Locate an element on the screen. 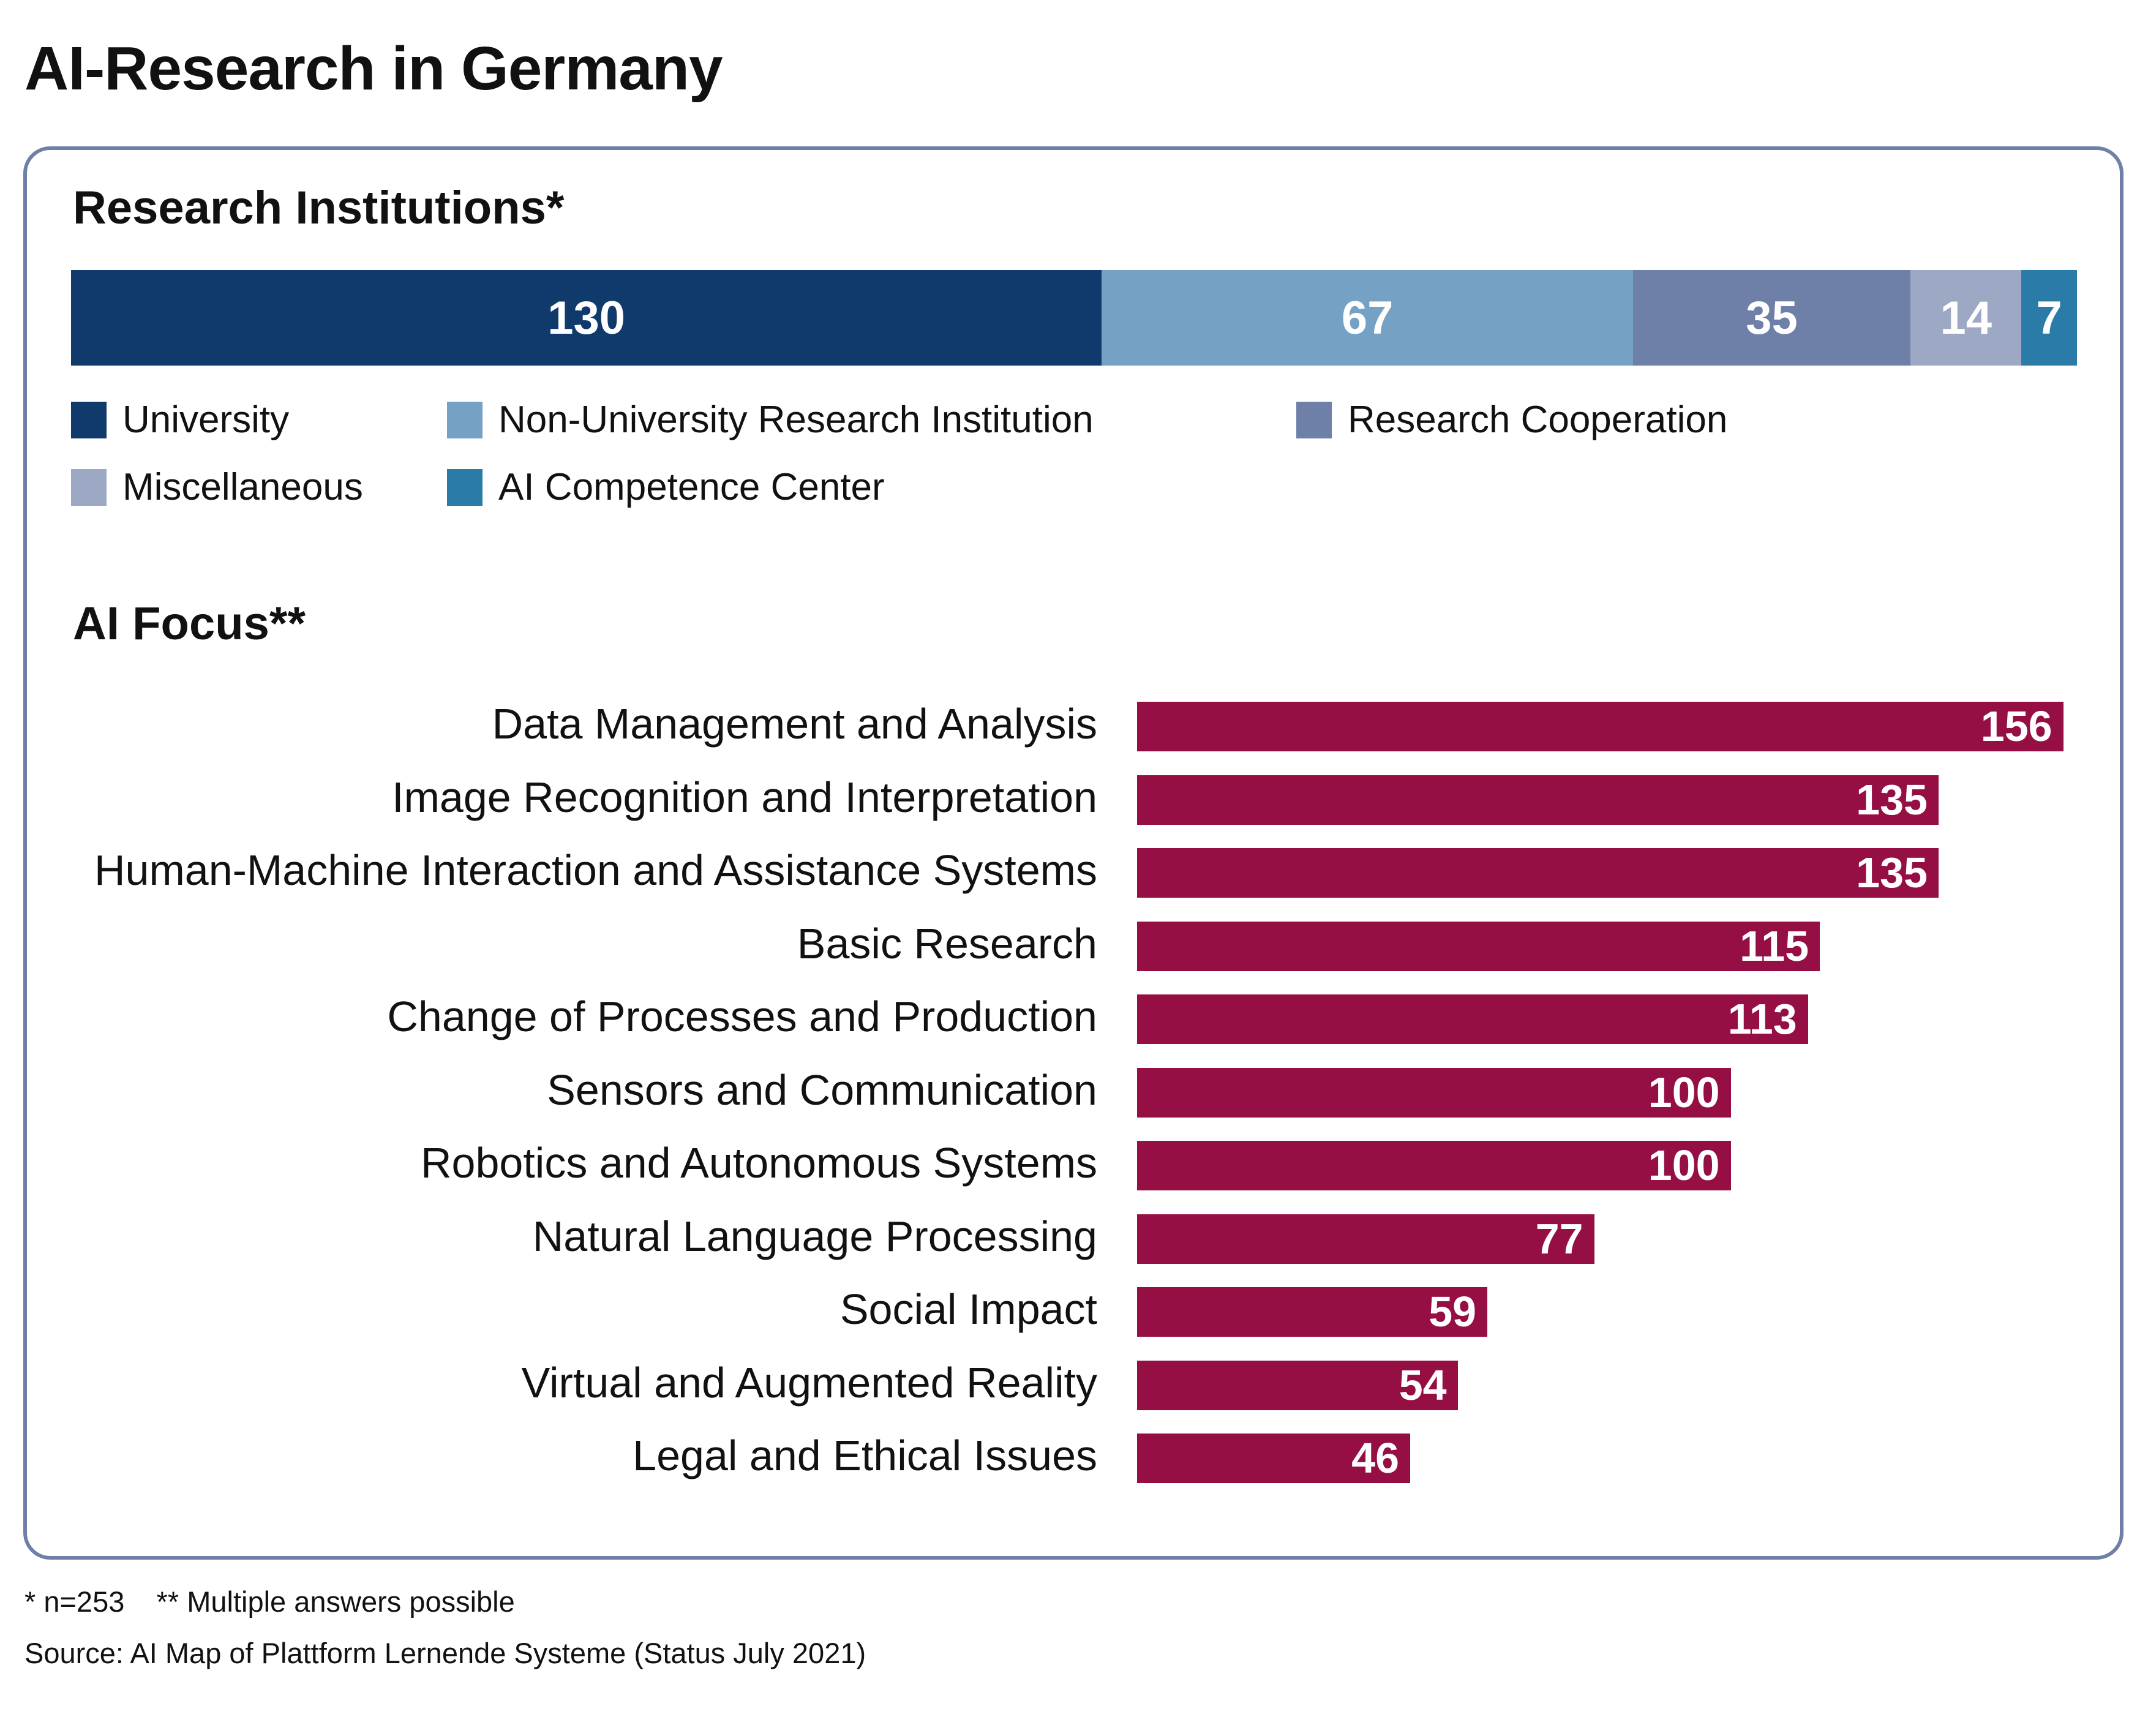  bar: 115 is located at coordinates (1478, 946).